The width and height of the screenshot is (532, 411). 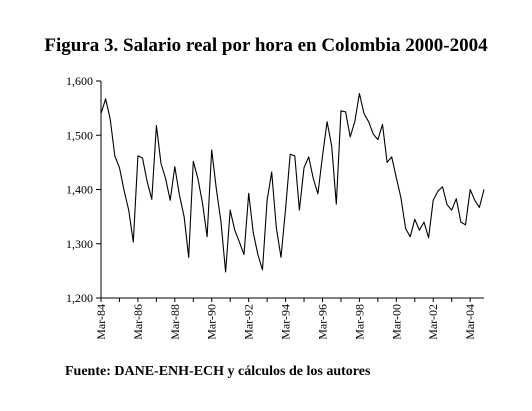 I want to click on y-tick-label: 1,200, so click(x=79, y=298).